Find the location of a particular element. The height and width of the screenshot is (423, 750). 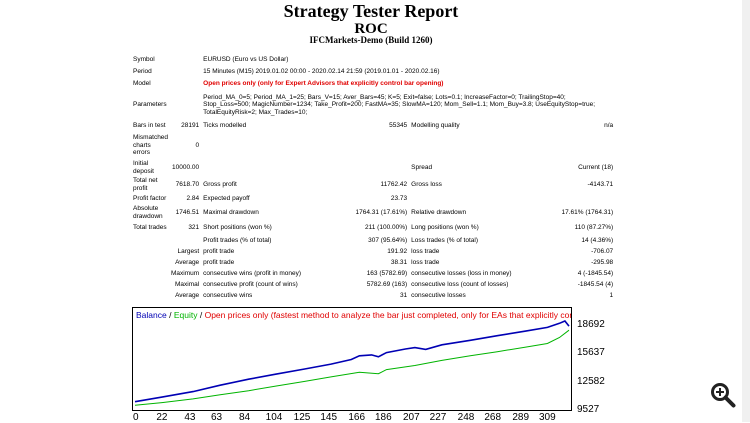

x-tick-label: 227 is located at coordinates (438, 417).